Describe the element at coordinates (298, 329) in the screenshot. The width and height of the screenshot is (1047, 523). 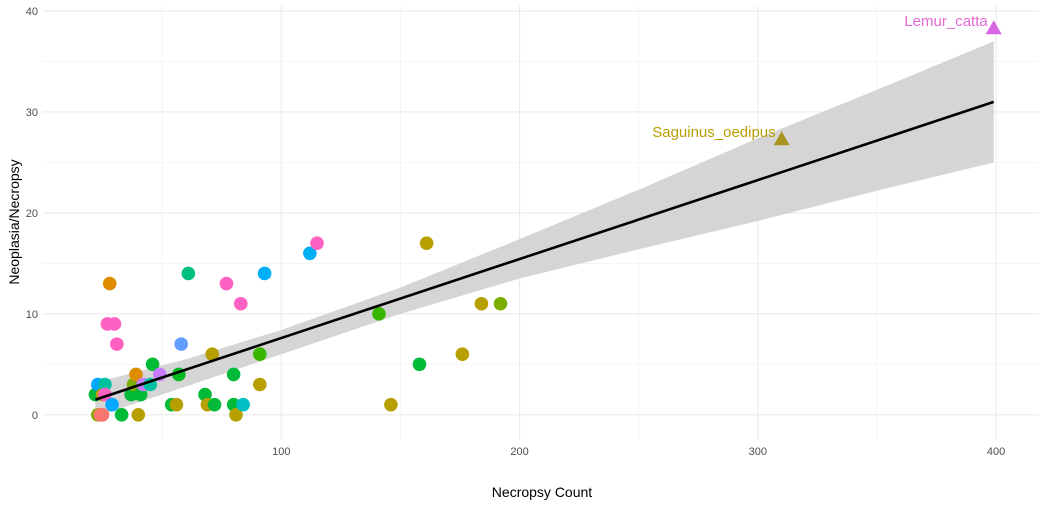
I see `data-points` at that location.